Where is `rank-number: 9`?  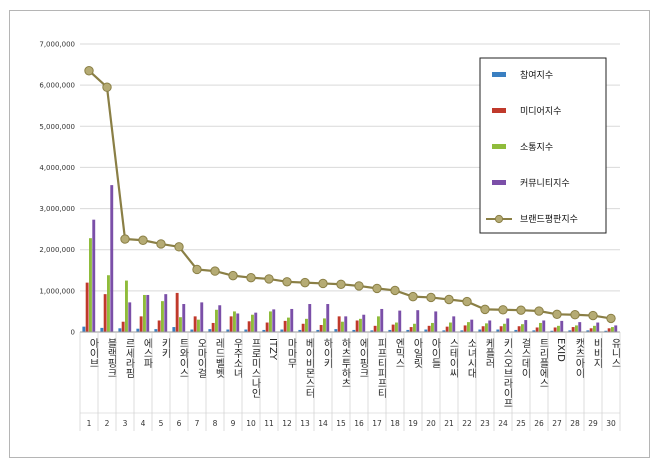
rank-number: 9 is located at coordinates (233, 423).